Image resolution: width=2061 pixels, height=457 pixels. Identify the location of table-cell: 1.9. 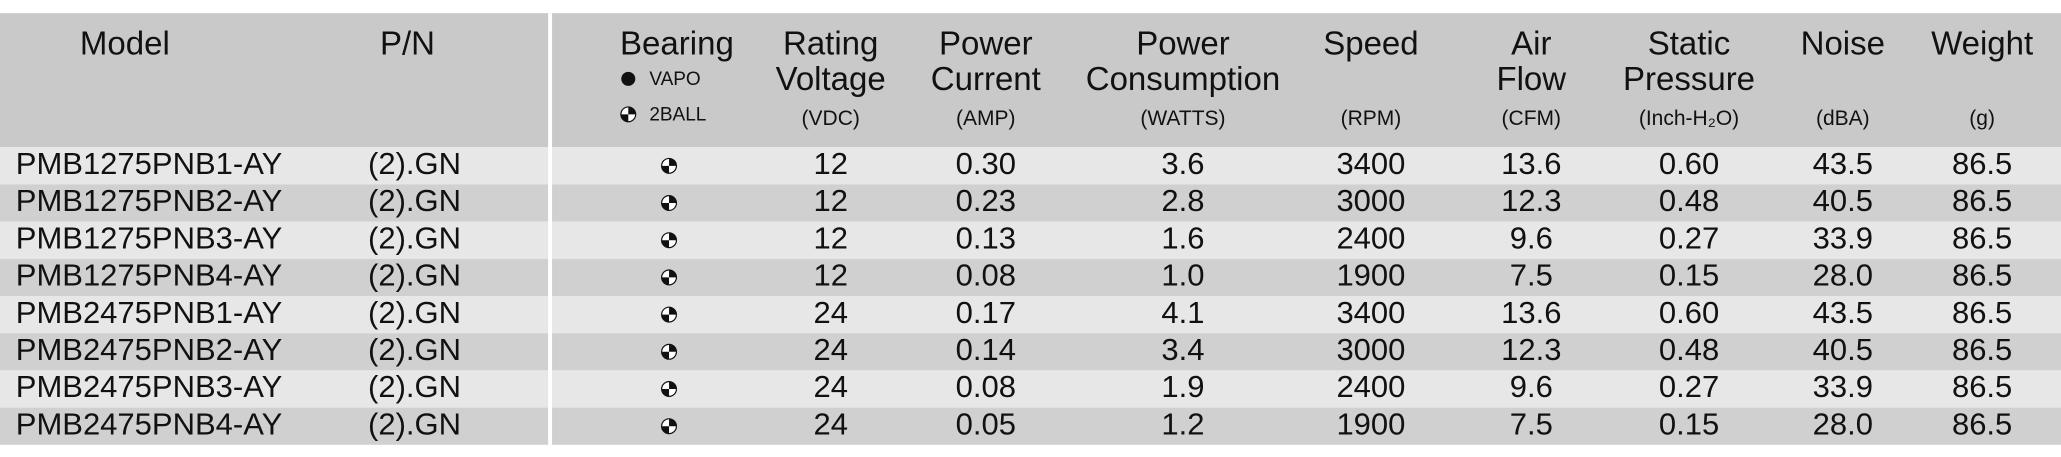
(1182, 386).